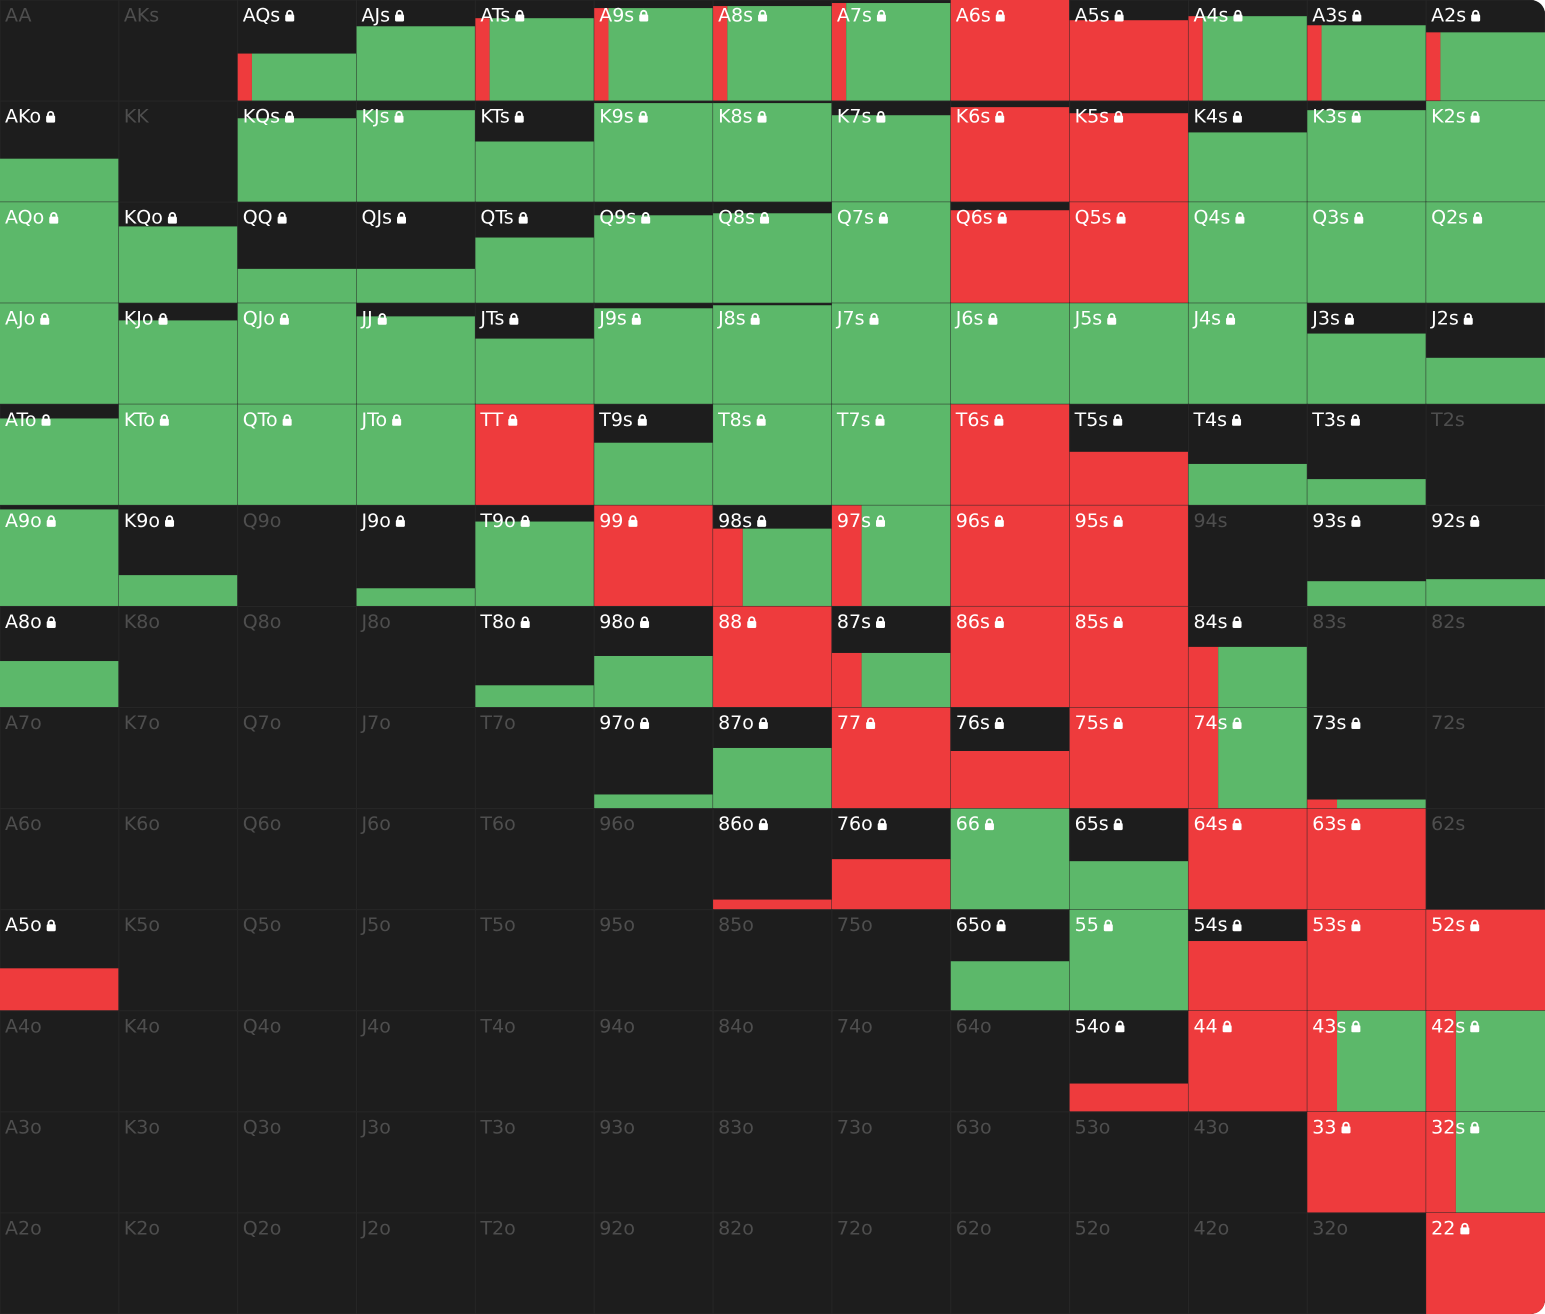  Describe the element at coordinates (1247, 555) in the screenshot. I see `hand-cell: 94s` at that location.